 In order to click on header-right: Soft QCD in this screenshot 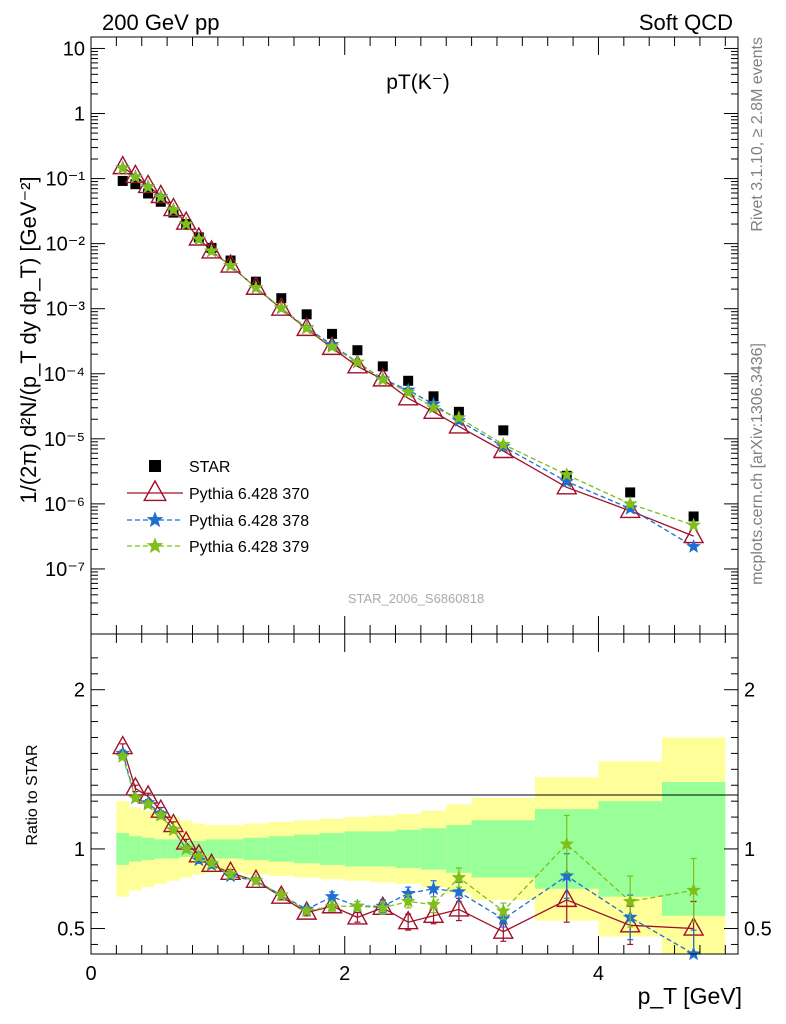, I will do `click(686, 22)`.